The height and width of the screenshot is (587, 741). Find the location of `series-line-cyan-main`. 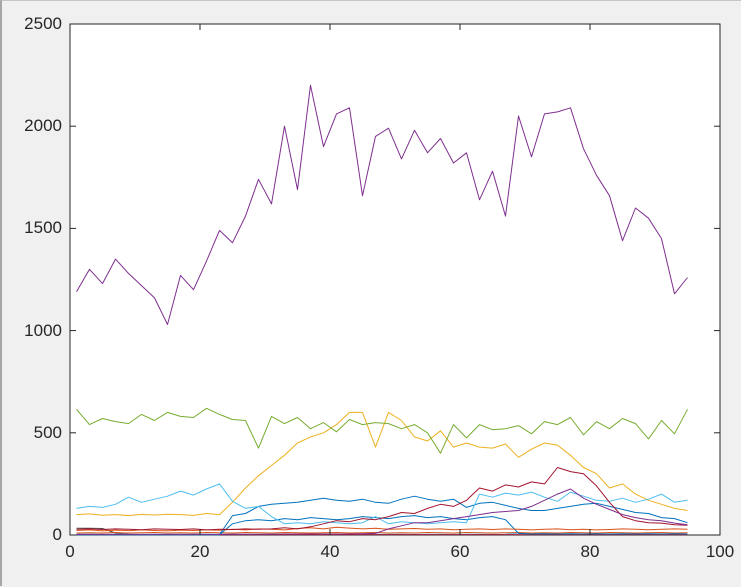

series-line-cyan-main is located at coordinates (382, 504).